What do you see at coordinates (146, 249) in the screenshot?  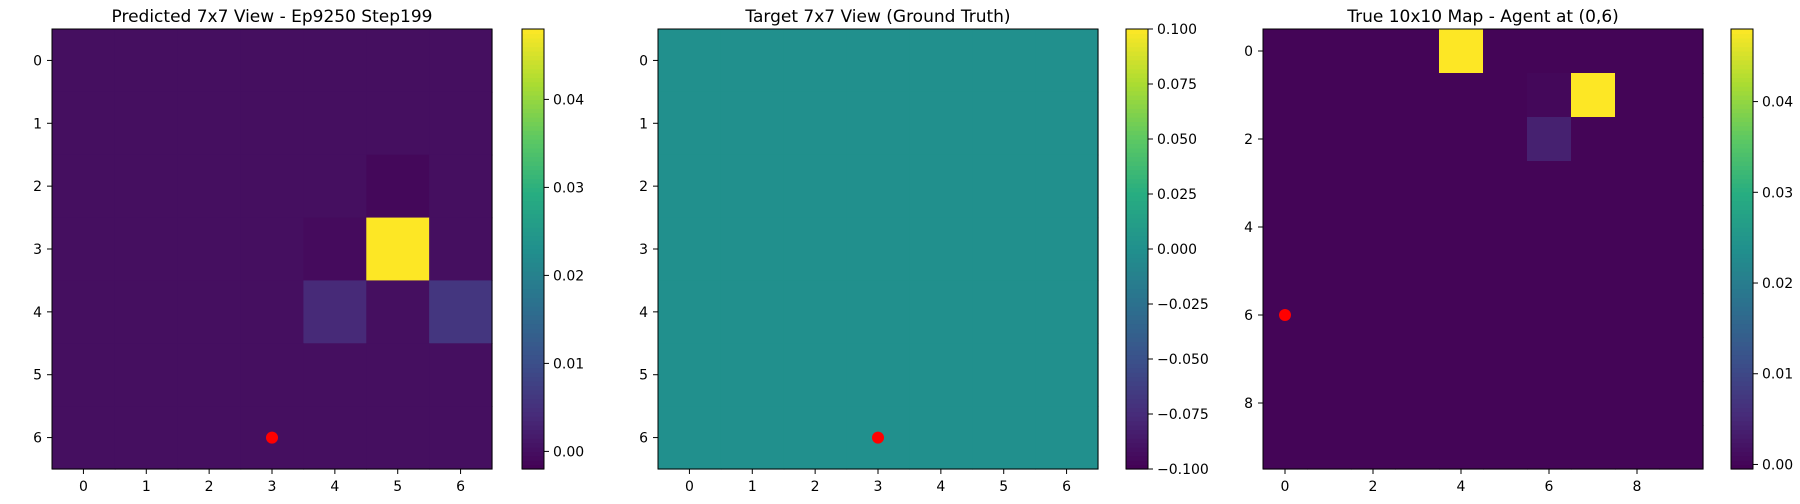 I see `heatmap-cell-r3-c1` at bounding box center [146, 249].